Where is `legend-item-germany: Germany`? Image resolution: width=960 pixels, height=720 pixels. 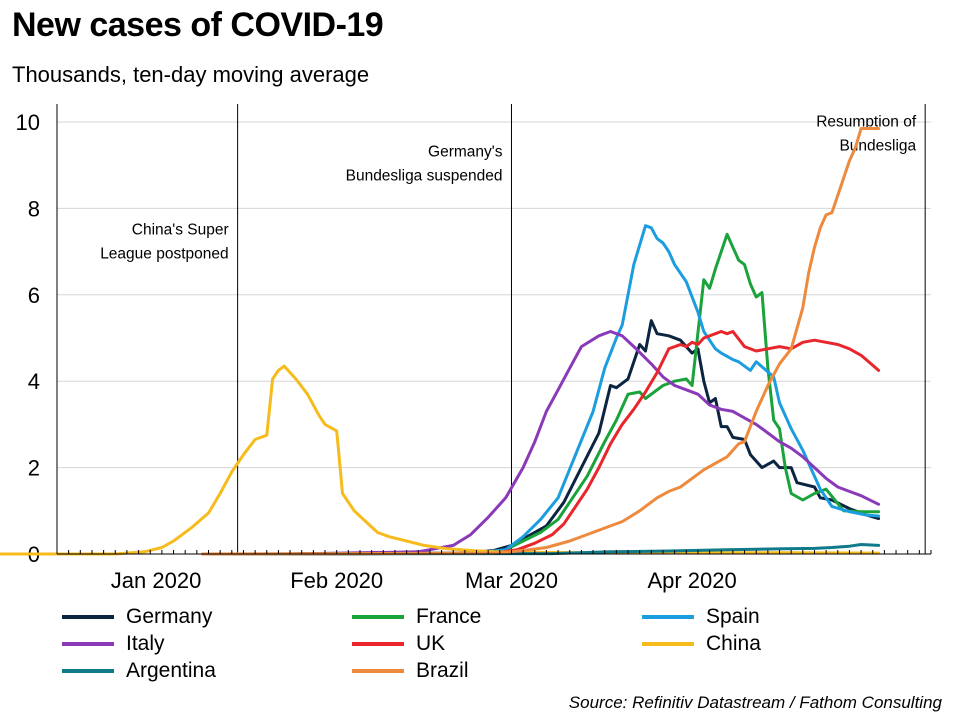 legend-item-germany: Germany is located at coordinates (137, 617).